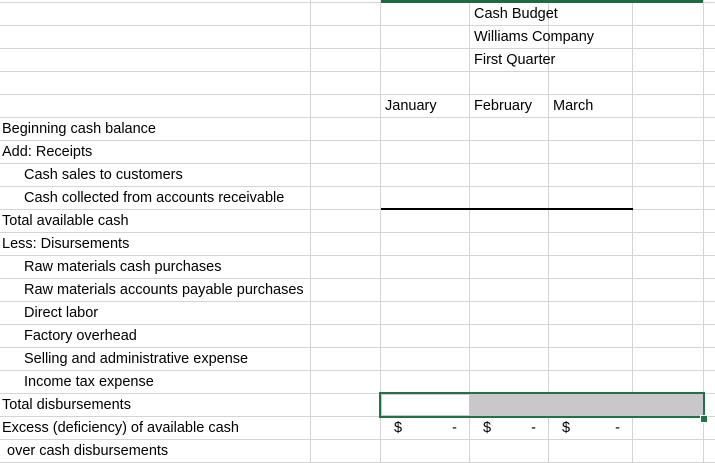 Image resolution: width=715 pixels, height=463 pixels. What do you see at coordinates (704, 419) in the screenshot?
I see `fill-handle` at bounding box center [704, 419].